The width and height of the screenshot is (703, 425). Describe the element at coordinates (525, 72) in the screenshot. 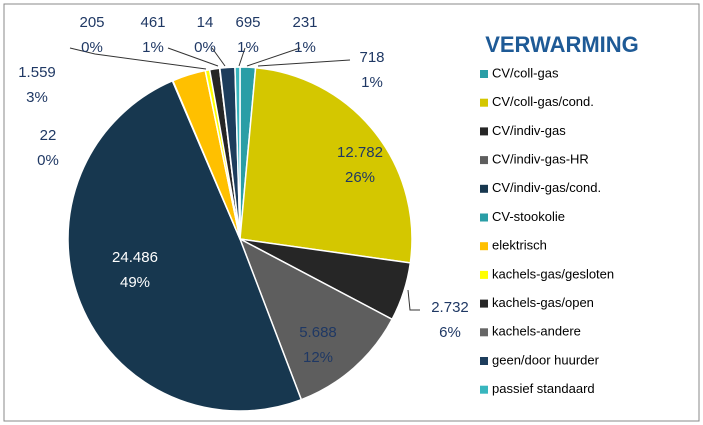

I see `legend-label: CV/coll-gas` at that location.